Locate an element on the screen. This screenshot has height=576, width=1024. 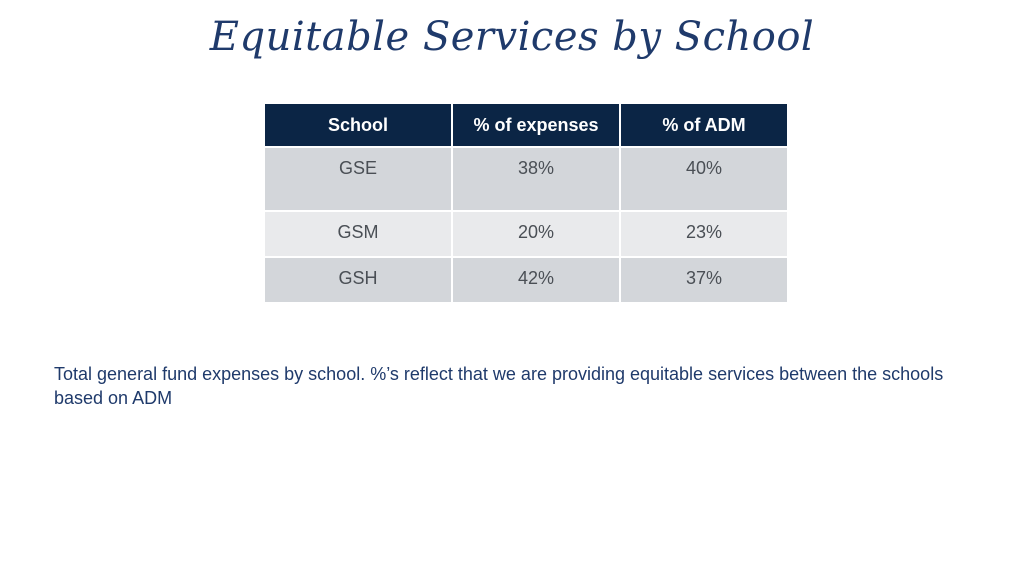
column-header-school: School is located at coordinates (358, 125).